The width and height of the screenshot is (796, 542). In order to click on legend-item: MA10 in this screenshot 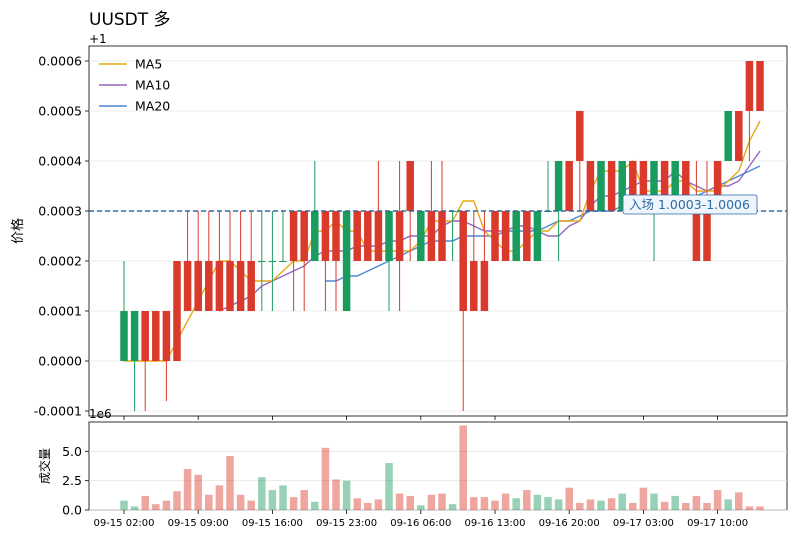, I will do `click(134, 85)`.